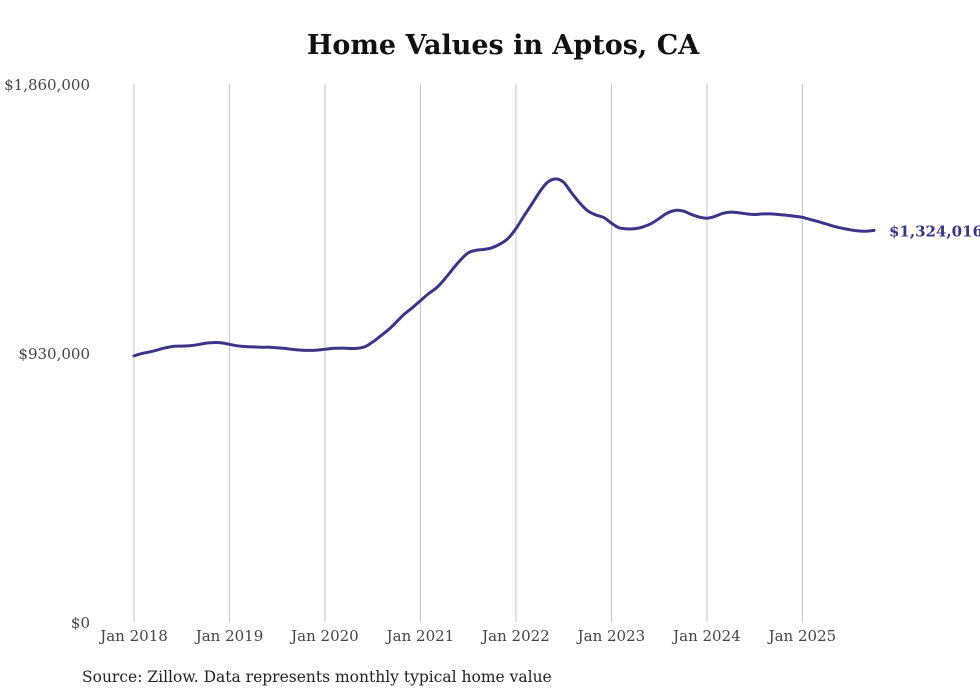  Describe the element at coordinates (420, 636) in the screenshot. I see `x-tick-label: Jan 2021` at that location.